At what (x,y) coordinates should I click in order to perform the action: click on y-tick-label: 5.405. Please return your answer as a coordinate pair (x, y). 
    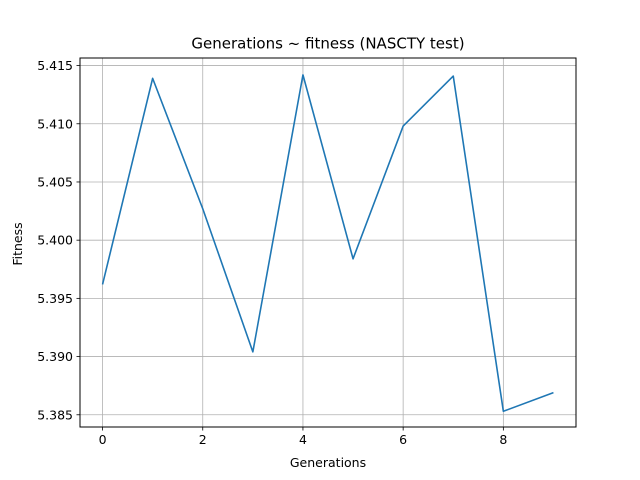
    Looking at the image, I should click on (55, 181).